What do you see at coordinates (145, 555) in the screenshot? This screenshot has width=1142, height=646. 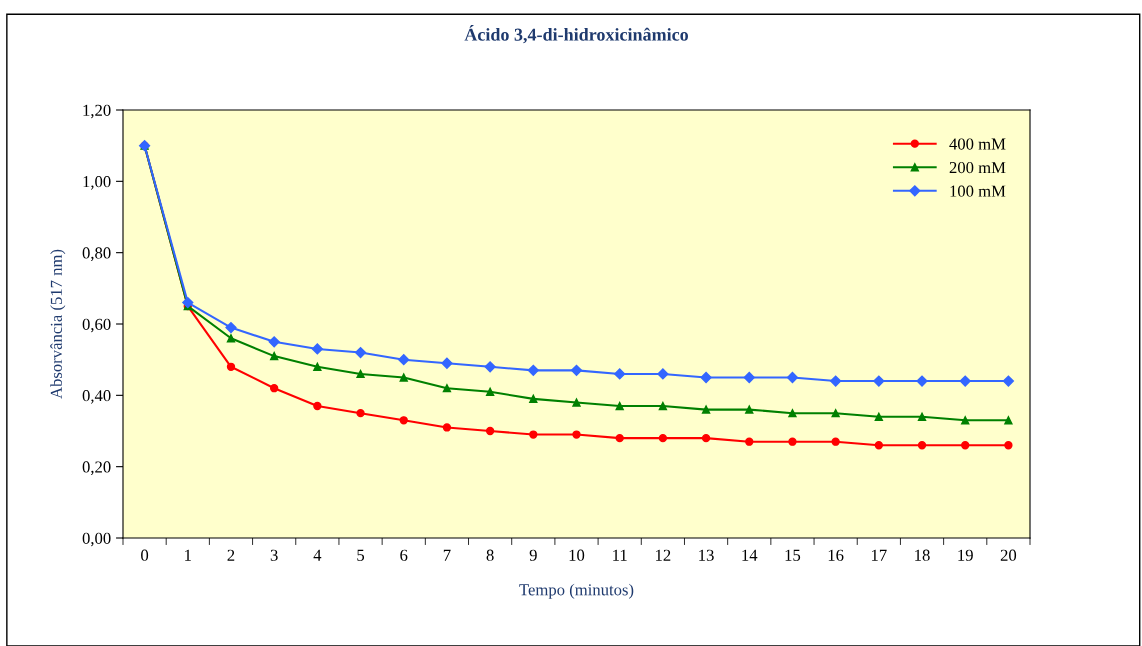 I see `x-tick-label: 0` at bounding box center [145, 555].